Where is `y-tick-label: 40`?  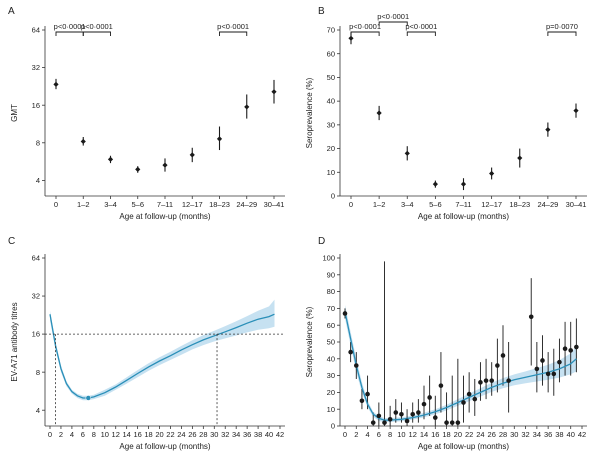 y-tick-label: 40 is located at coordinates (331, 358).